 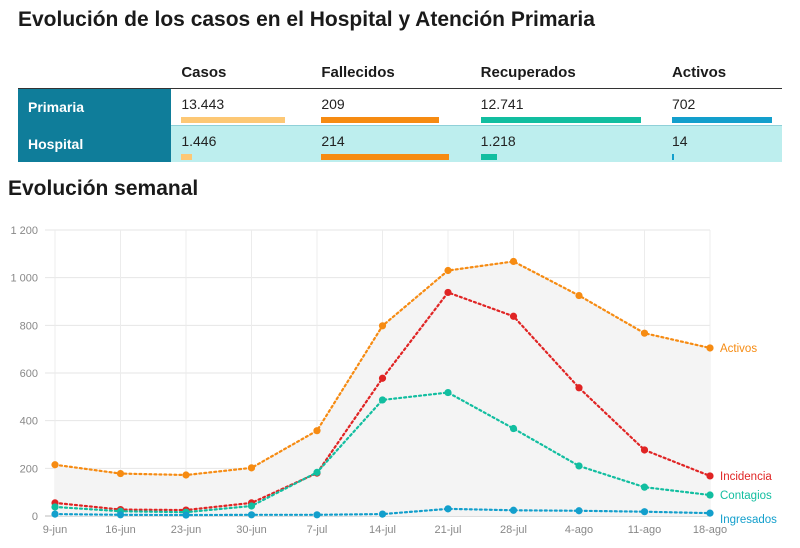 I want to click on row-label-primaria: Primaria, so click(x=95, y=106).